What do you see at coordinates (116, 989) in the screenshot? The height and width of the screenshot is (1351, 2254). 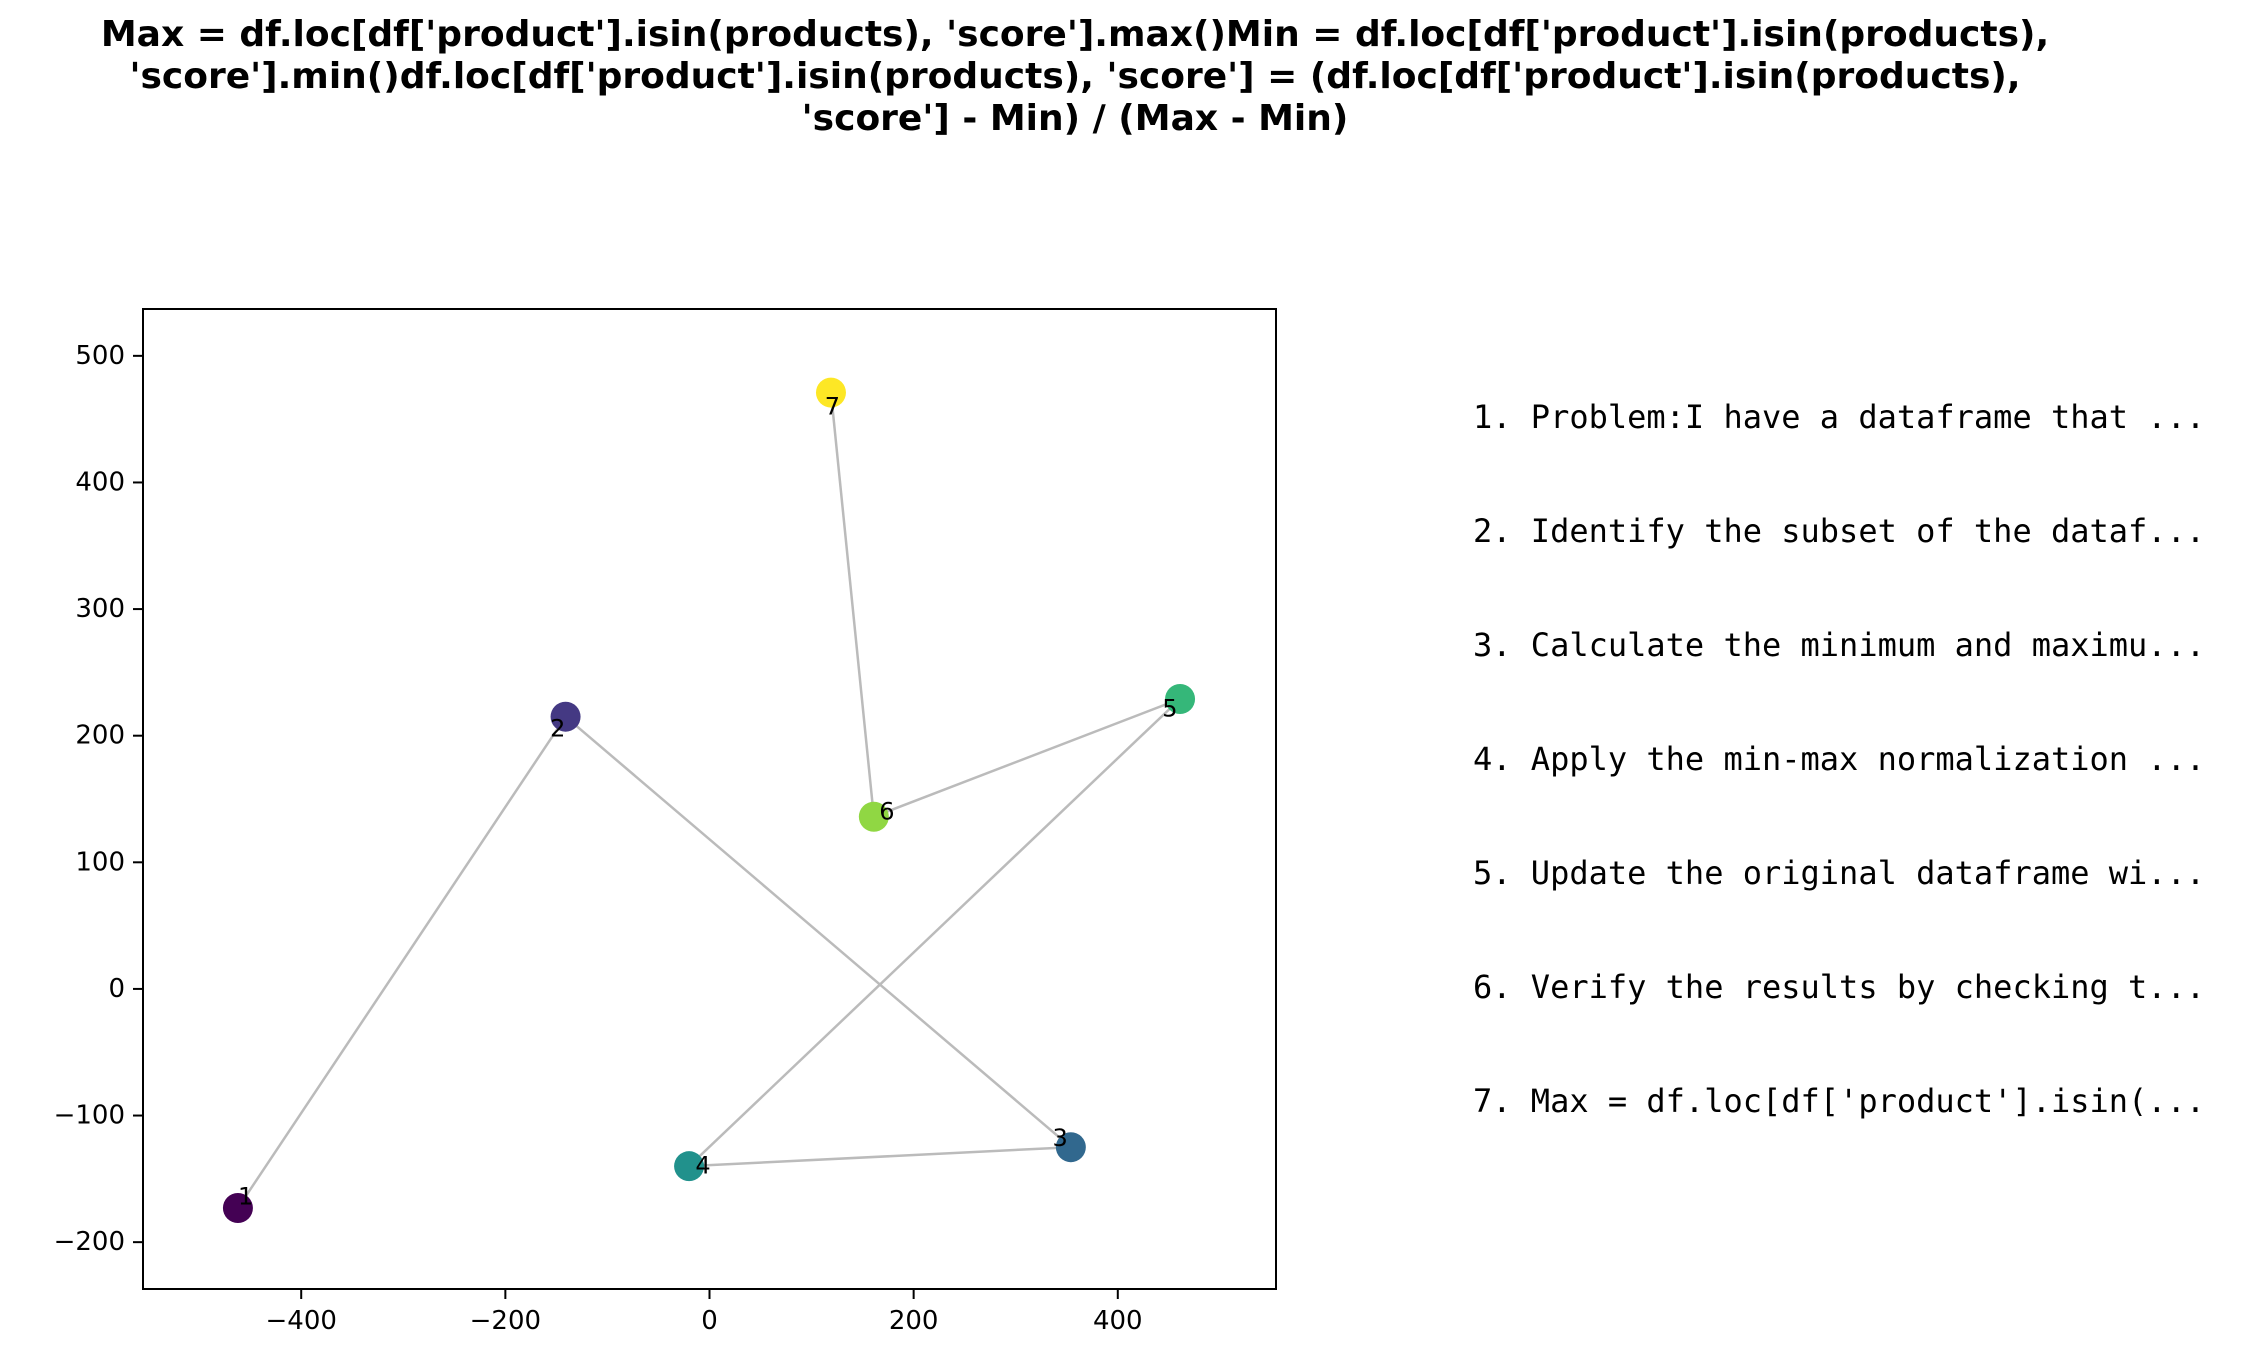 I see `y-tick-label: 0` at bounding box center [116, 989].